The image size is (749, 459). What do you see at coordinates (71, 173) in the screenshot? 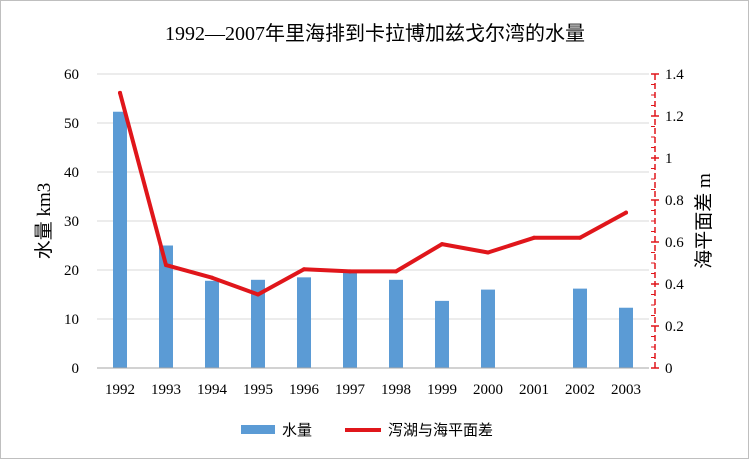
I see `y-left-tick-label: 40` at bounding box center [71, 173].